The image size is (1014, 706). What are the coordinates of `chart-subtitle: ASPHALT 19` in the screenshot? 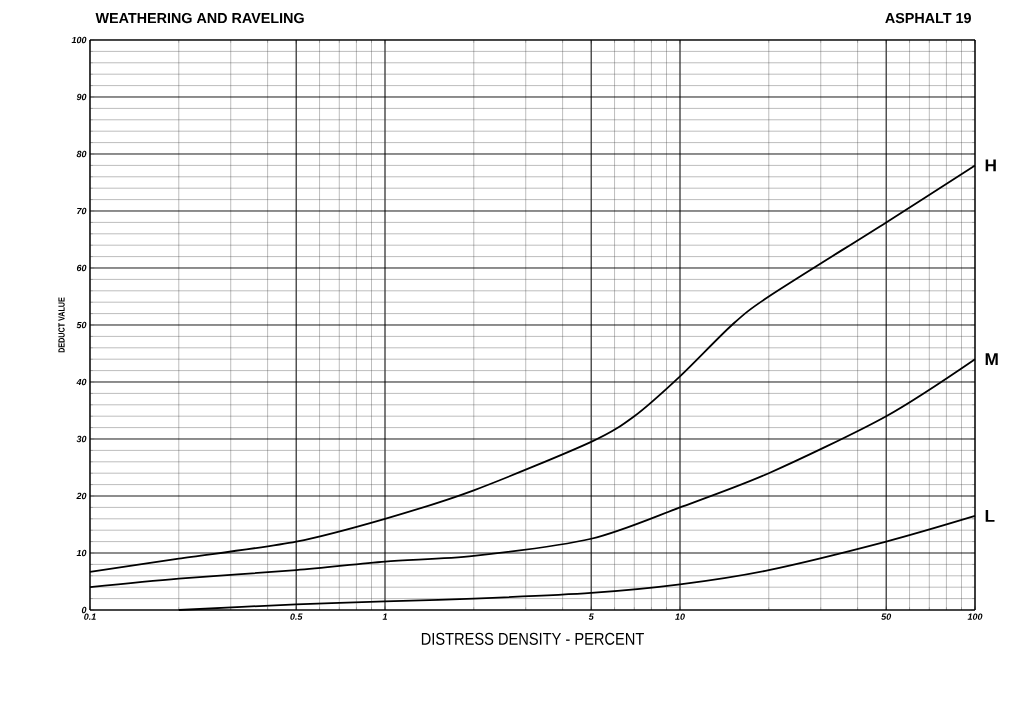 It's located at (928, 18).